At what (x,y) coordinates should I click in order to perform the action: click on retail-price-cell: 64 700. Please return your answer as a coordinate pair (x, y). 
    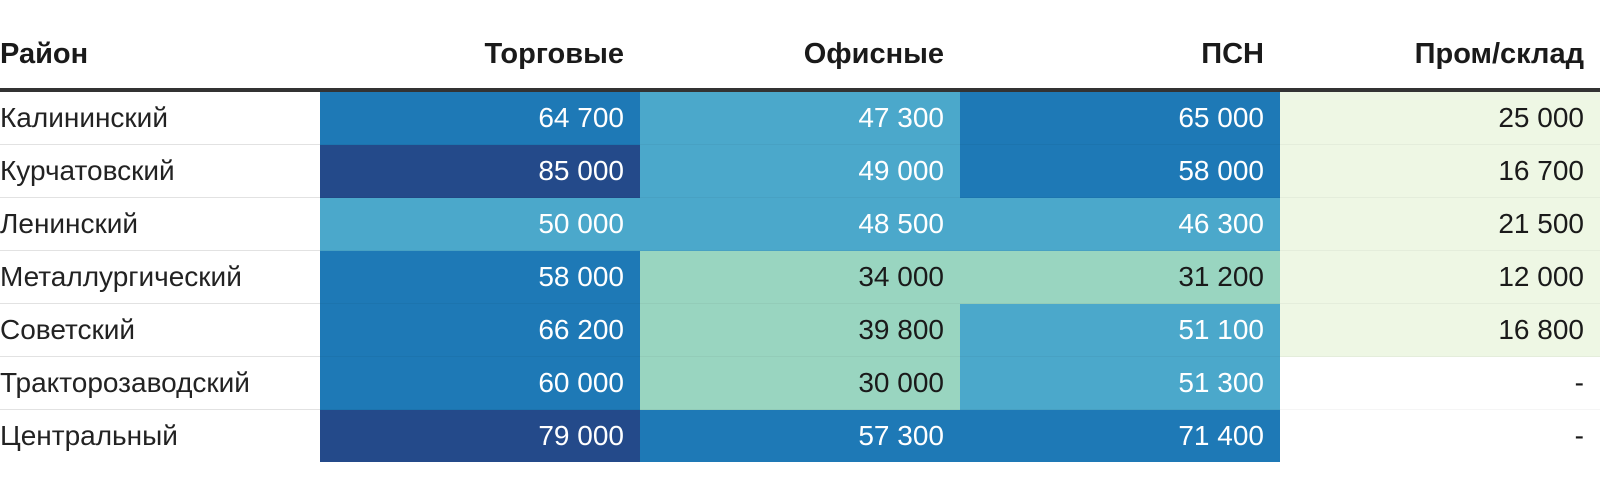
    Looking at the image, I should click on (480, 117).